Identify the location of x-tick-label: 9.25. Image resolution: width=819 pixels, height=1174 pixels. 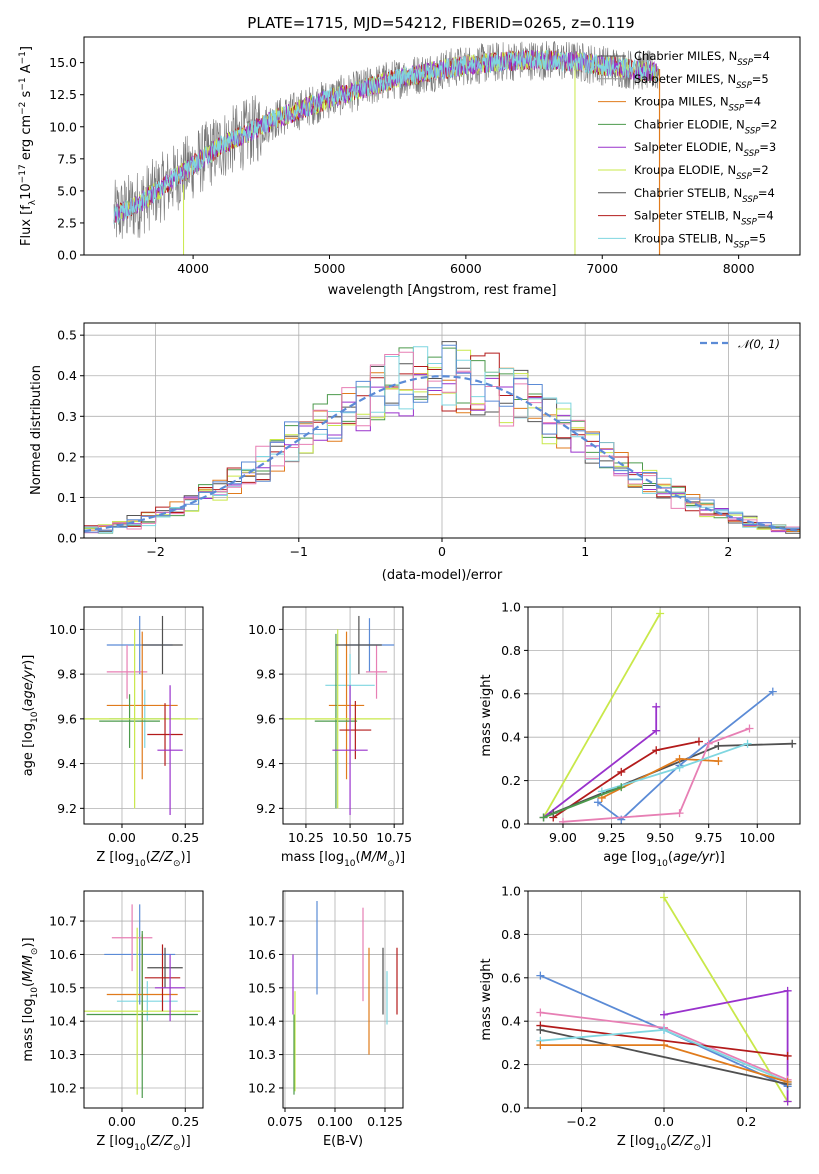
(612, 837).